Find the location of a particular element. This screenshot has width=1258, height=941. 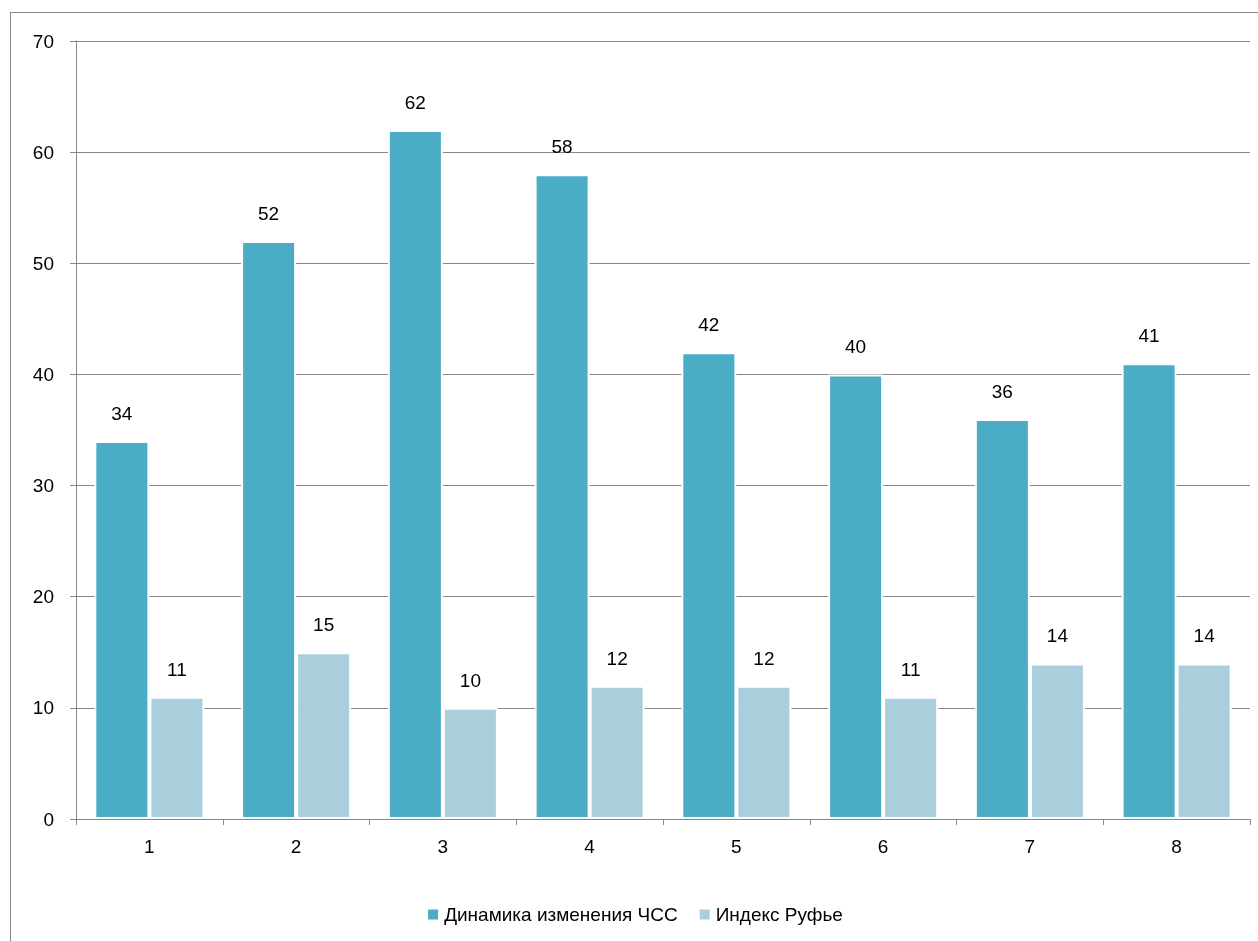

y-tick-label: 20 is located at coordinates (43, 597).